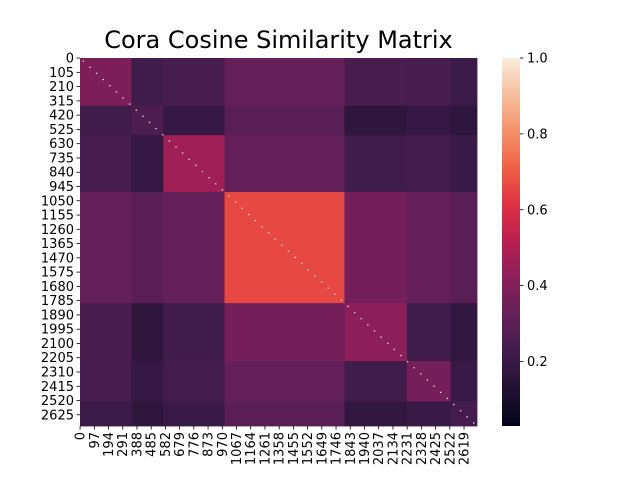  I want to click on x-tick-label: 388, so click(137, 444).